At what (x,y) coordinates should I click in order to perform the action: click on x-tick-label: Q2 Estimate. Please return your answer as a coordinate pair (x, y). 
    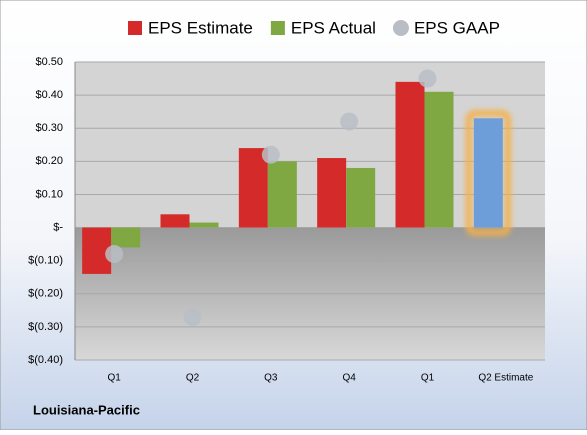
    Looking at the image, I should click on (505, 378).